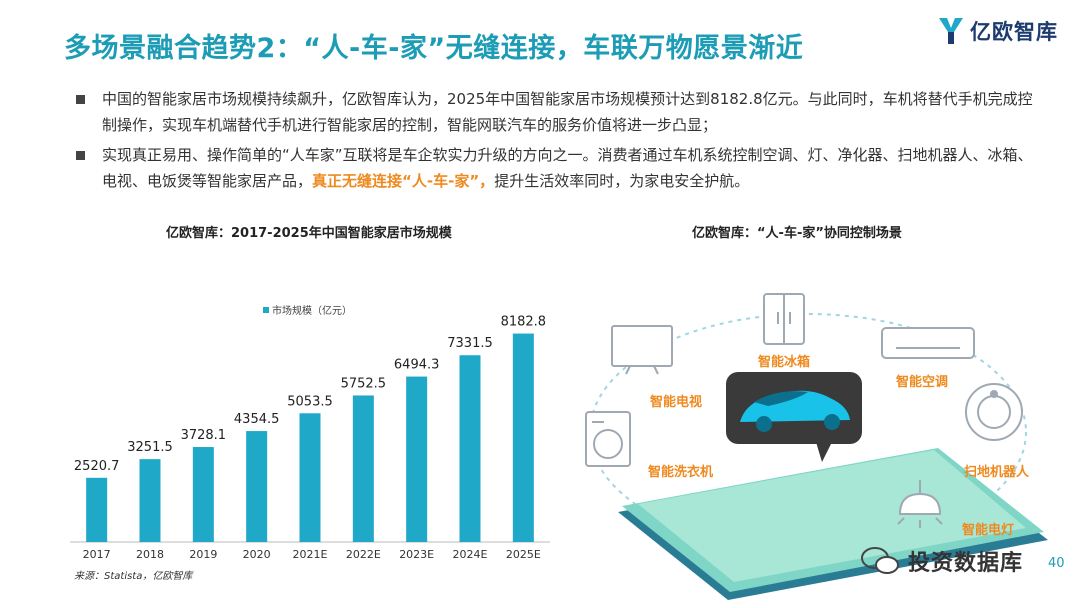  Describe the element at coordinates (523, 554) in the screenshot. I see `x-tick-label: 2025E` at that location.